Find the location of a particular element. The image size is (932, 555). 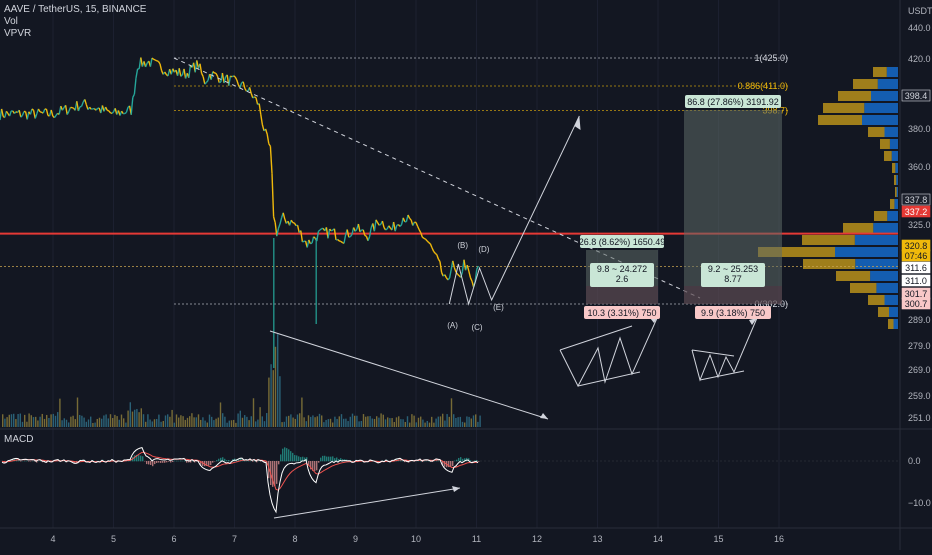

macd-indicator-label: MACD is located at coordinates (18, 439).